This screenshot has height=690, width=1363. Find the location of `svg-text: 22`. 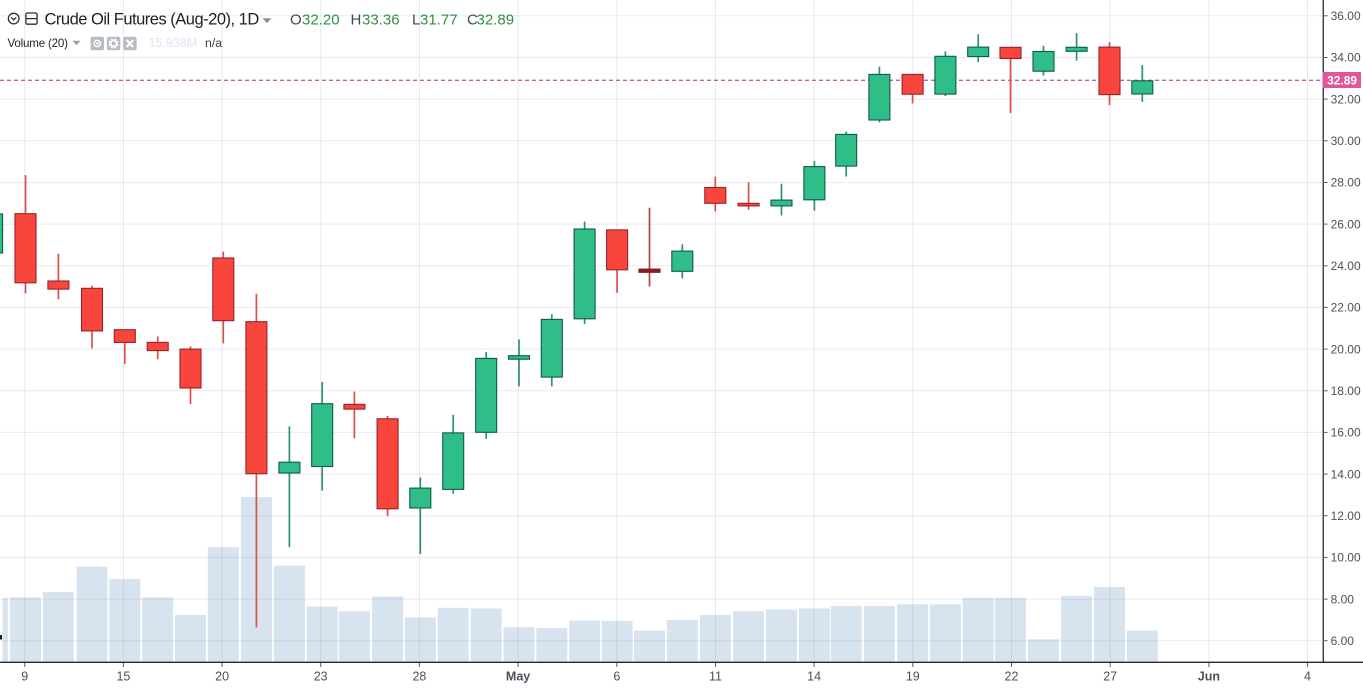

svg-text: 22 is located at coordinates (1012, 677).